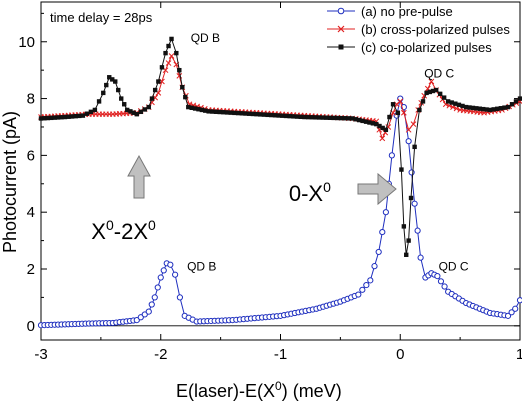 This screenshot has height=405, width=522. What do you see at coordinates (31, 155) in the screenshot?
I see `y-tick-label: 6` at bounding box center [31, 155].